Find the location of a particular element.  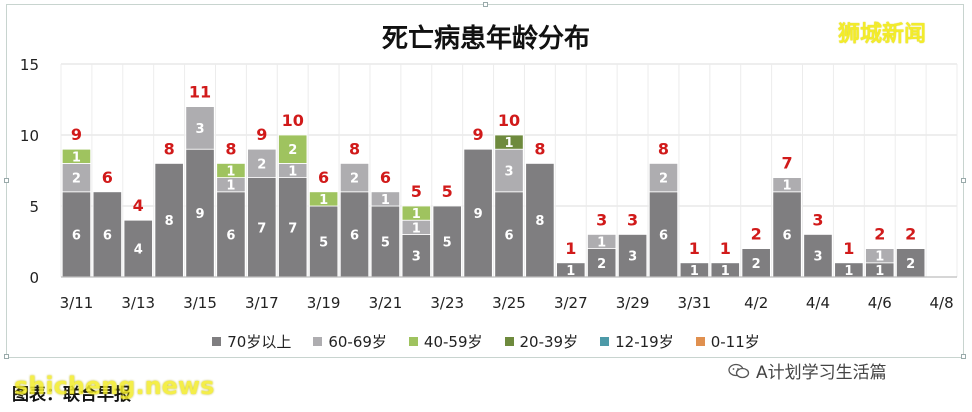

y-tick-label: 0 is located at coordinates (34, 278).